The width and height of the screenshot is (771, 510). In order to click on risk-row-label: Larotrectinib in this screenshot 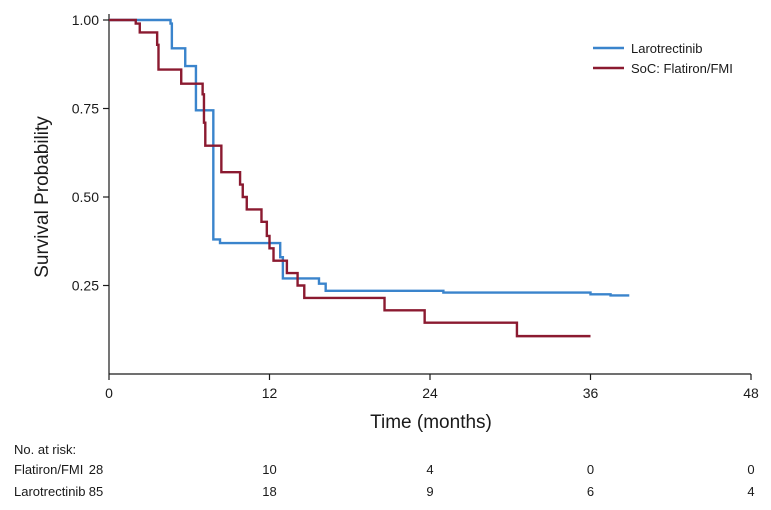, I will do `click(50, 491)`.